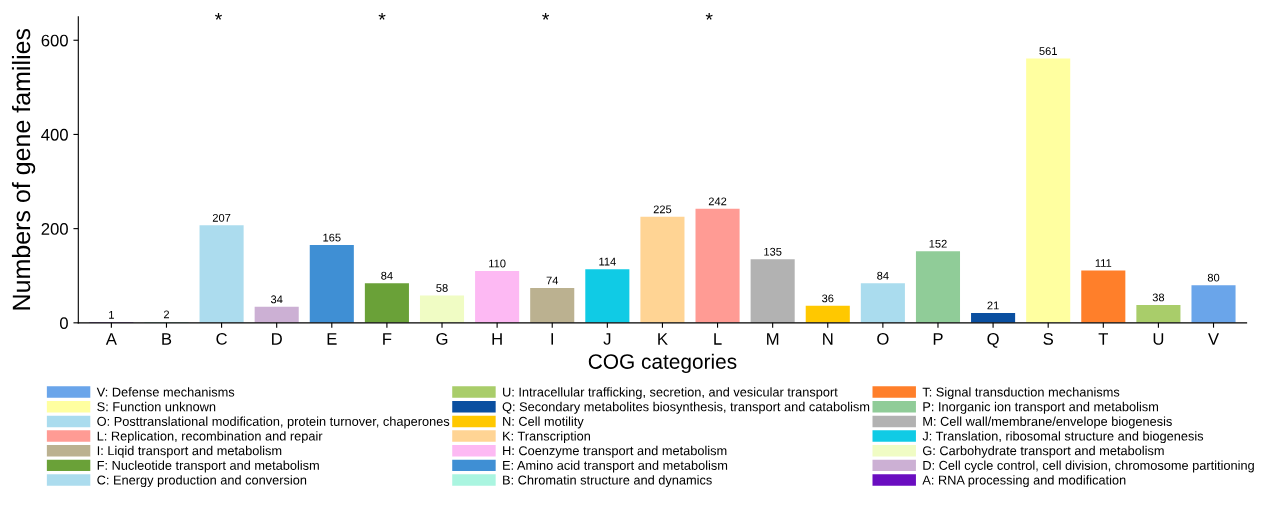 Image resolution: width=1263 pixels, height=506 pixels. What do you see at coordinates (938, 243) in the screenshot?
I see `data-label: 152` at bounding box center [938, 243].